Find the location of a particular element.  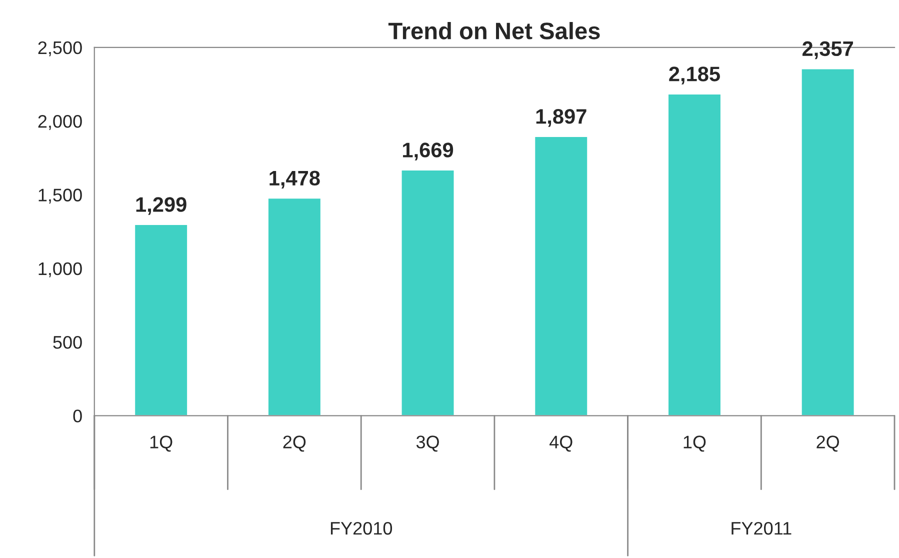

data-label: 1,478 is located at coordinates (295, 179).